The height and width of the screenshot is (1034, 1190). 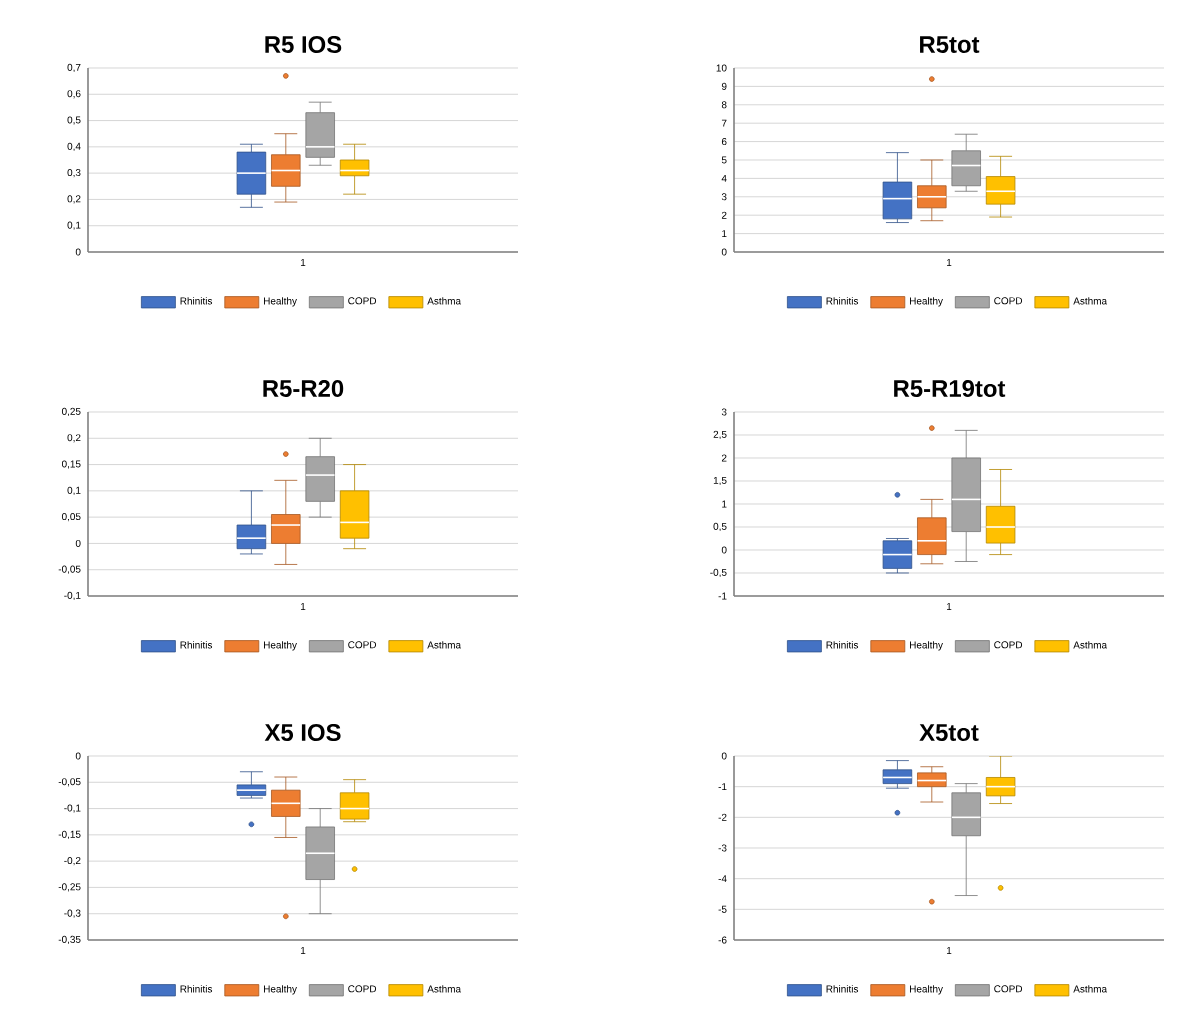 I want to click on chart-title: R5tot, so click(x=950, y=44).